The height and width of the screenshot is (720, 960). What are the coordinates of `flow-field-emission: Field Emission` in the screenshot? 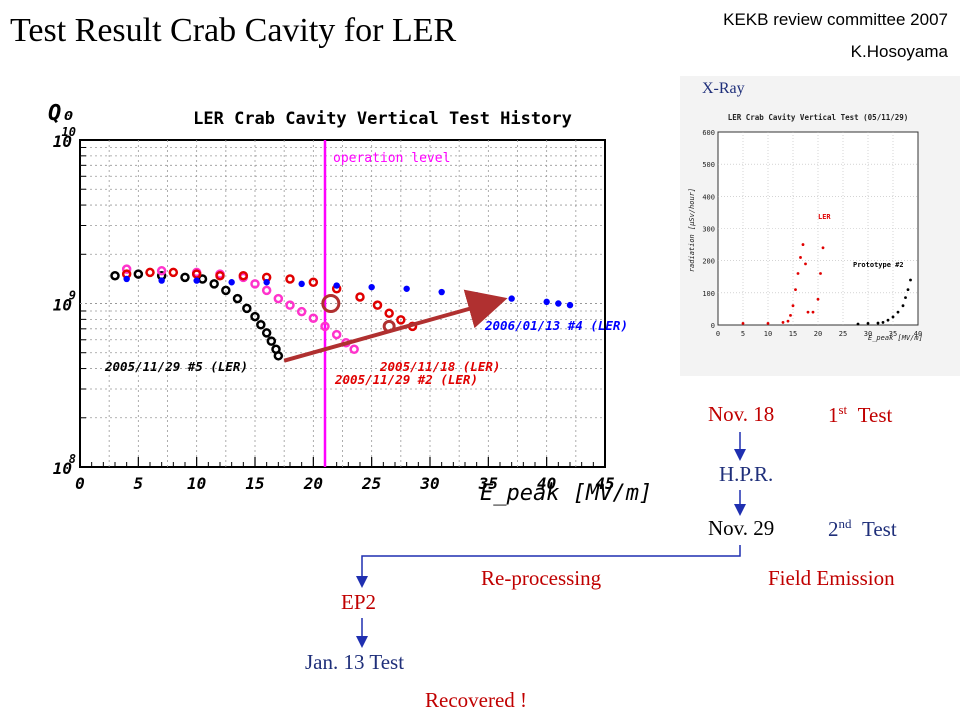 It's located at (831, 578).